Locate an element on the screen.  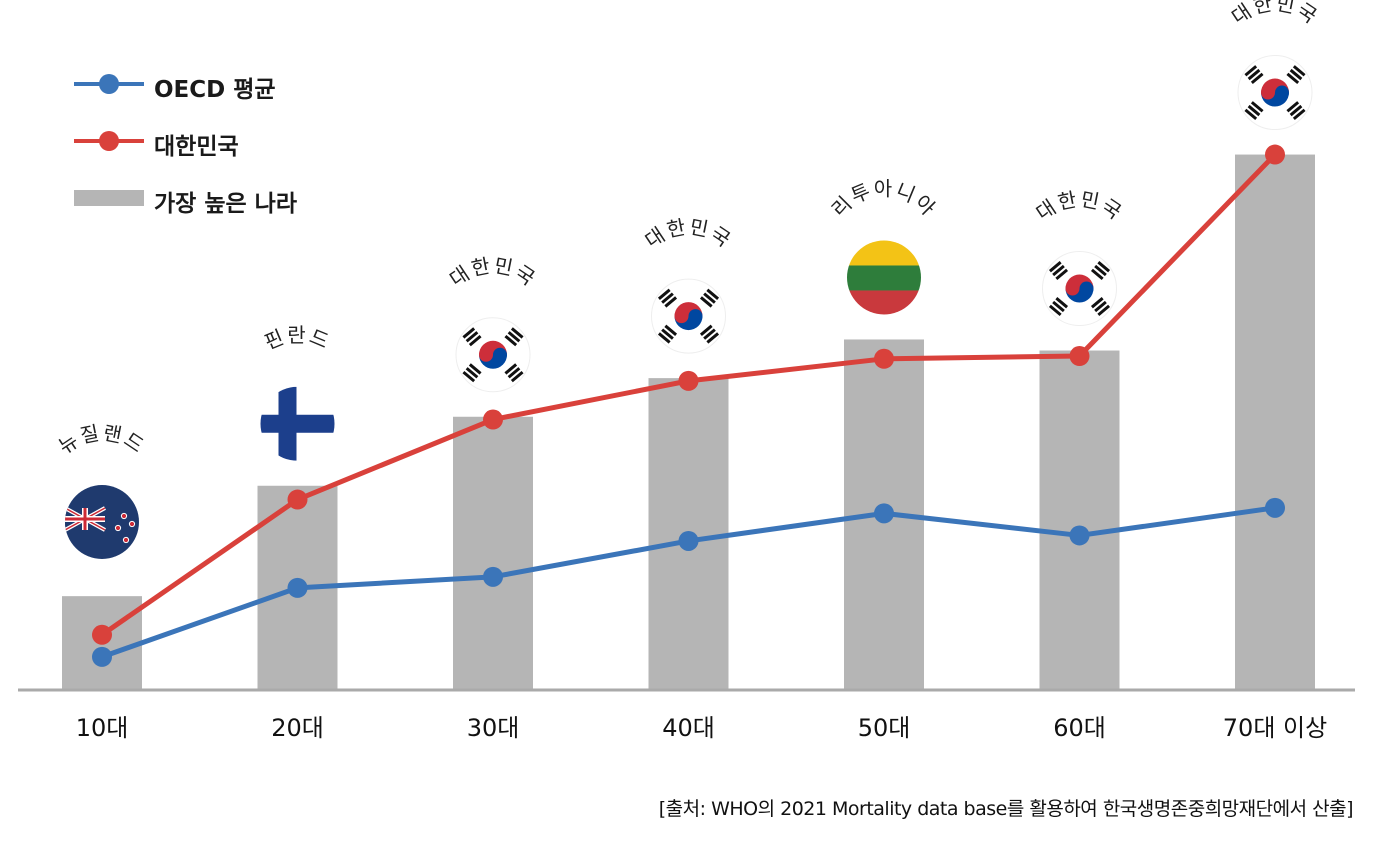
country-label-3: 대한민국 is located at coordinates (689, 233).